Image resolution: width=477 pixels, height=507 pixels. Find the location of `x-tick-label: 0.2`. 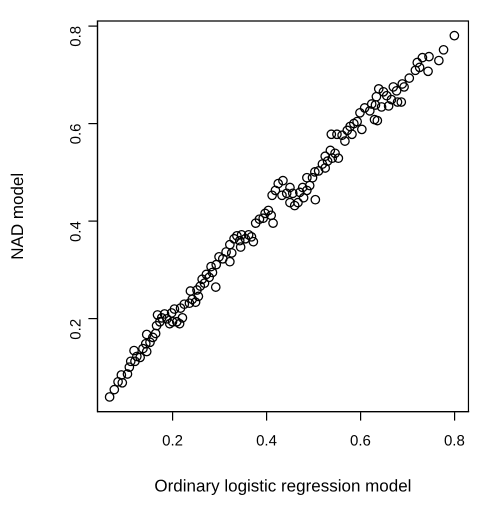

x-tick-label: 0.2 is located at coordinates (172, 441).